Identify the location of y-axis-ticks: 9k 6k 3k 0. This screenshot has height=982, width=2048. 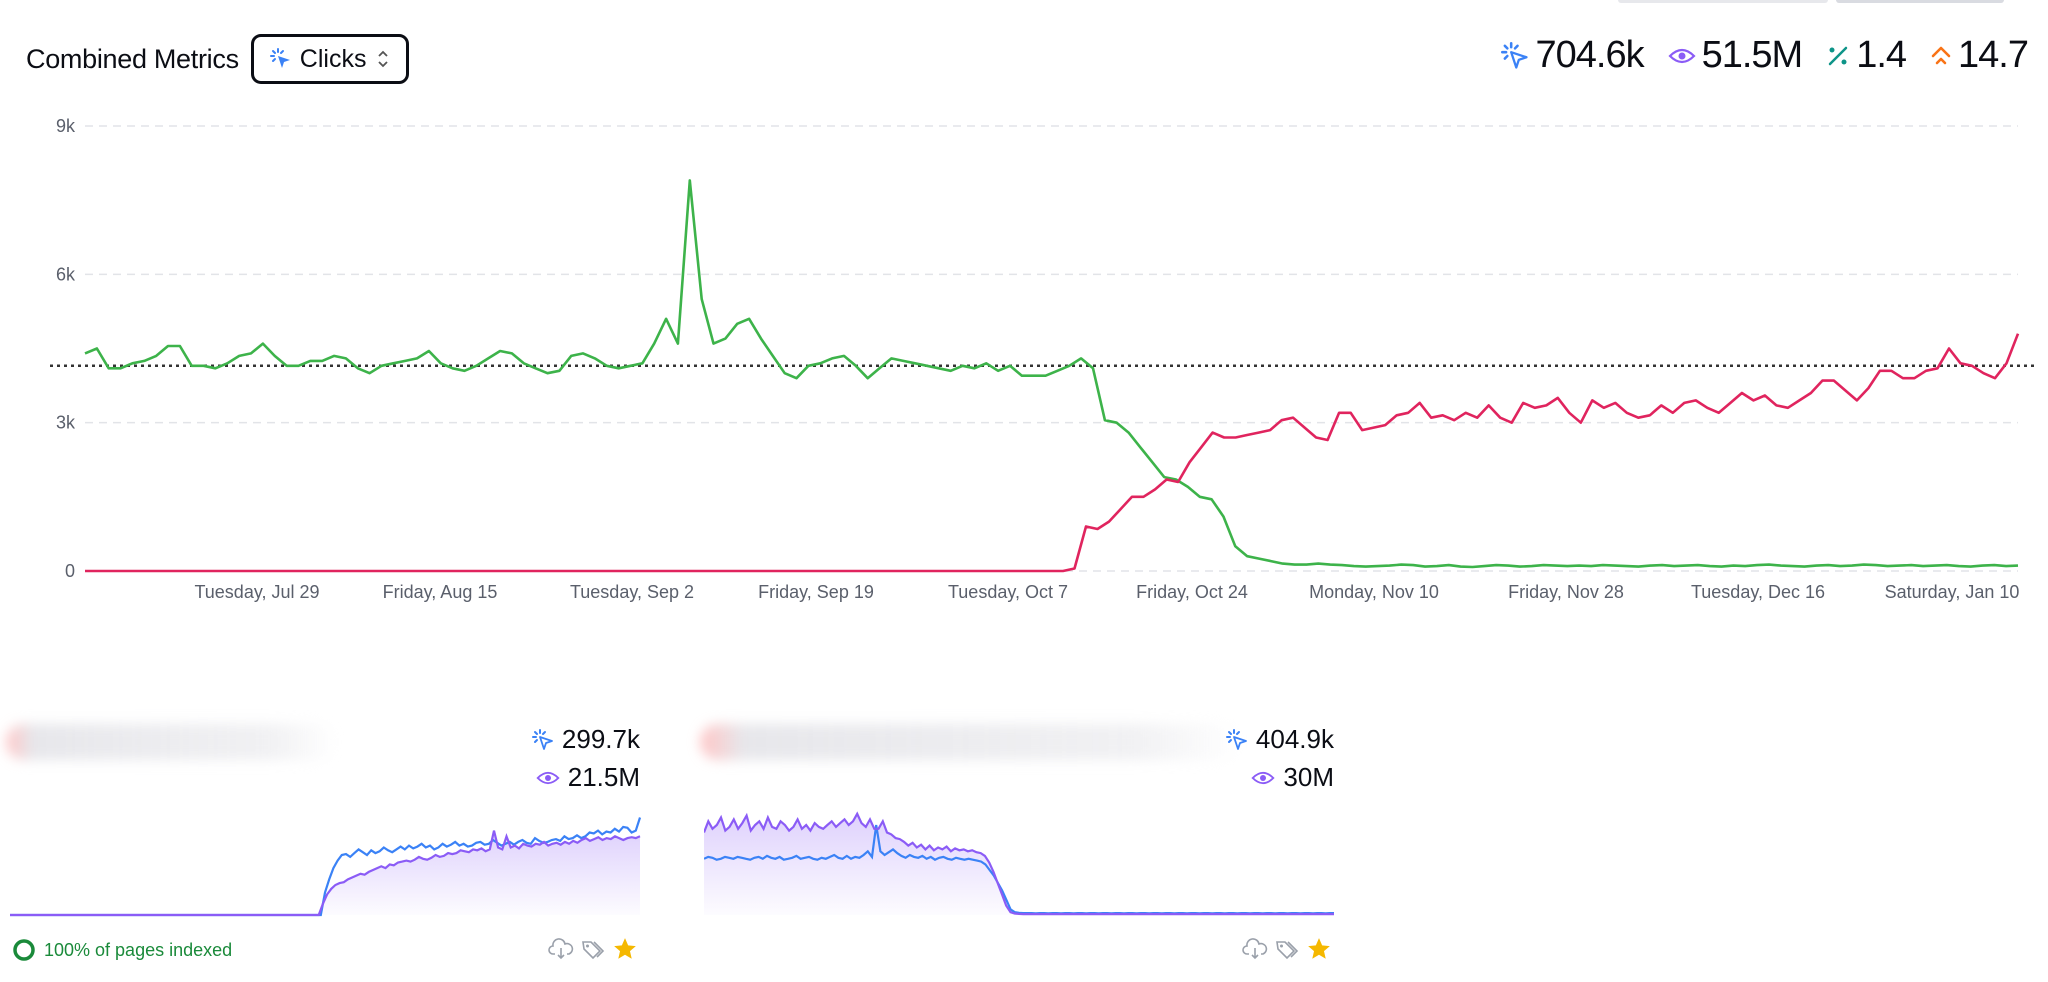
(66, 348).